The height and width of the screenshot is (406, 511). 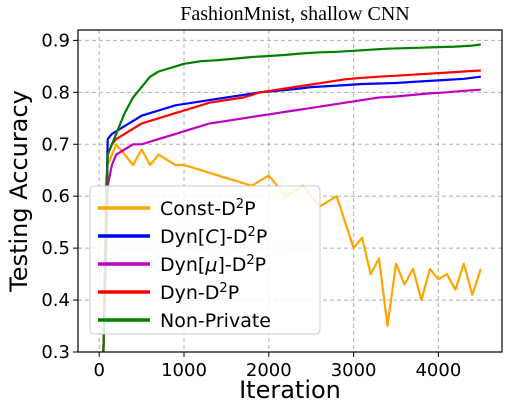 What do you see at coordinates (184, 370) in the screenshot?
I see `x-tick-label: 1000` at bounding box center [184, 370].